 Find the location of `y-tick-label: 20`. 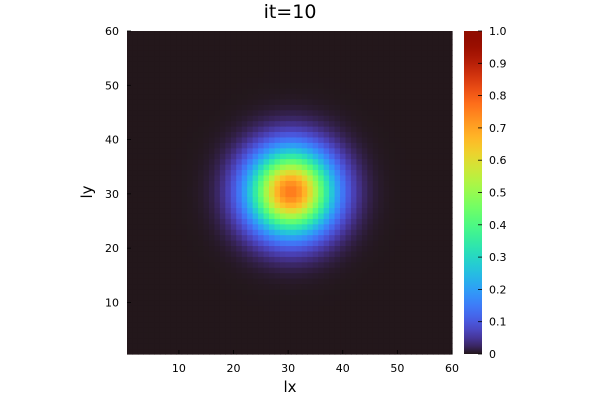

y-tick-label: 20 is located at coordinates (112, 248).